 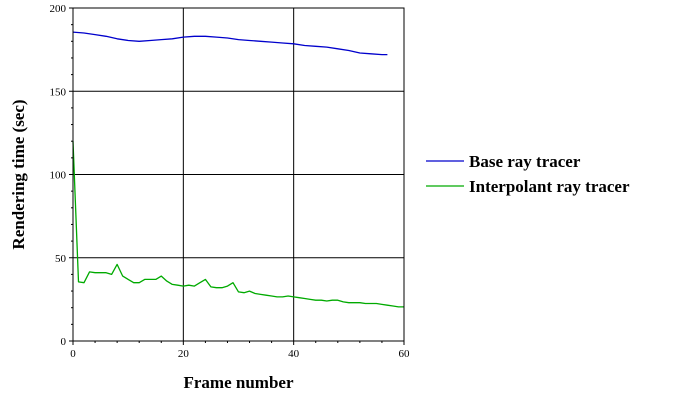 What do you see at coordinates (238, 382) in the screenshot?
I see `x-axis-title: Frame number` at bounding box center [238, 382].